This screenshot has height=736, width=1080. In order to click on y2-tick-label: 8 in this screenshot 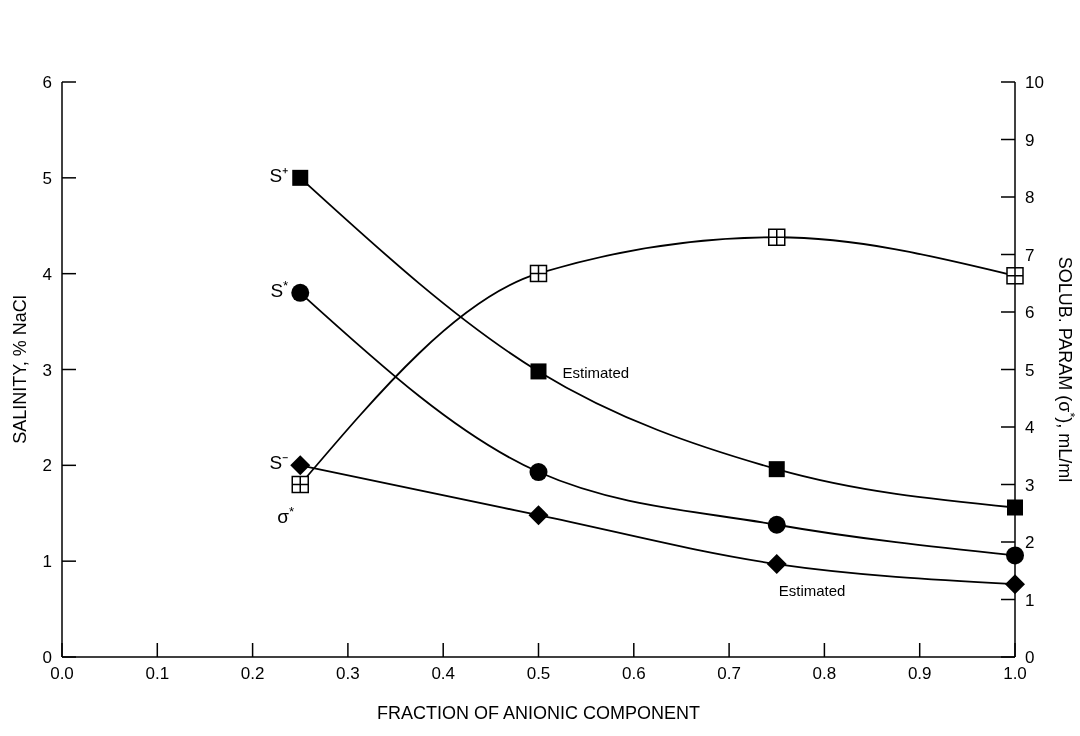, I will do `click(1030, 197)`.